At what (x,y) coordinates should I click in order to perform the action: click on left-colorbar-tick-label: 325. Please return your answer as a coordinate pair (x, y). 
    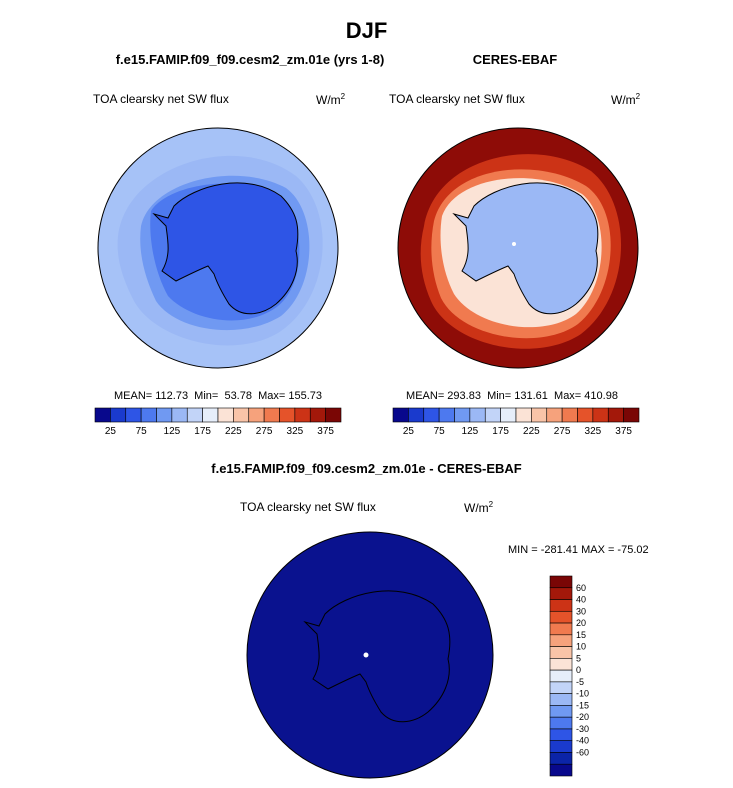
    Looking at the image, I should click on (295, 431).